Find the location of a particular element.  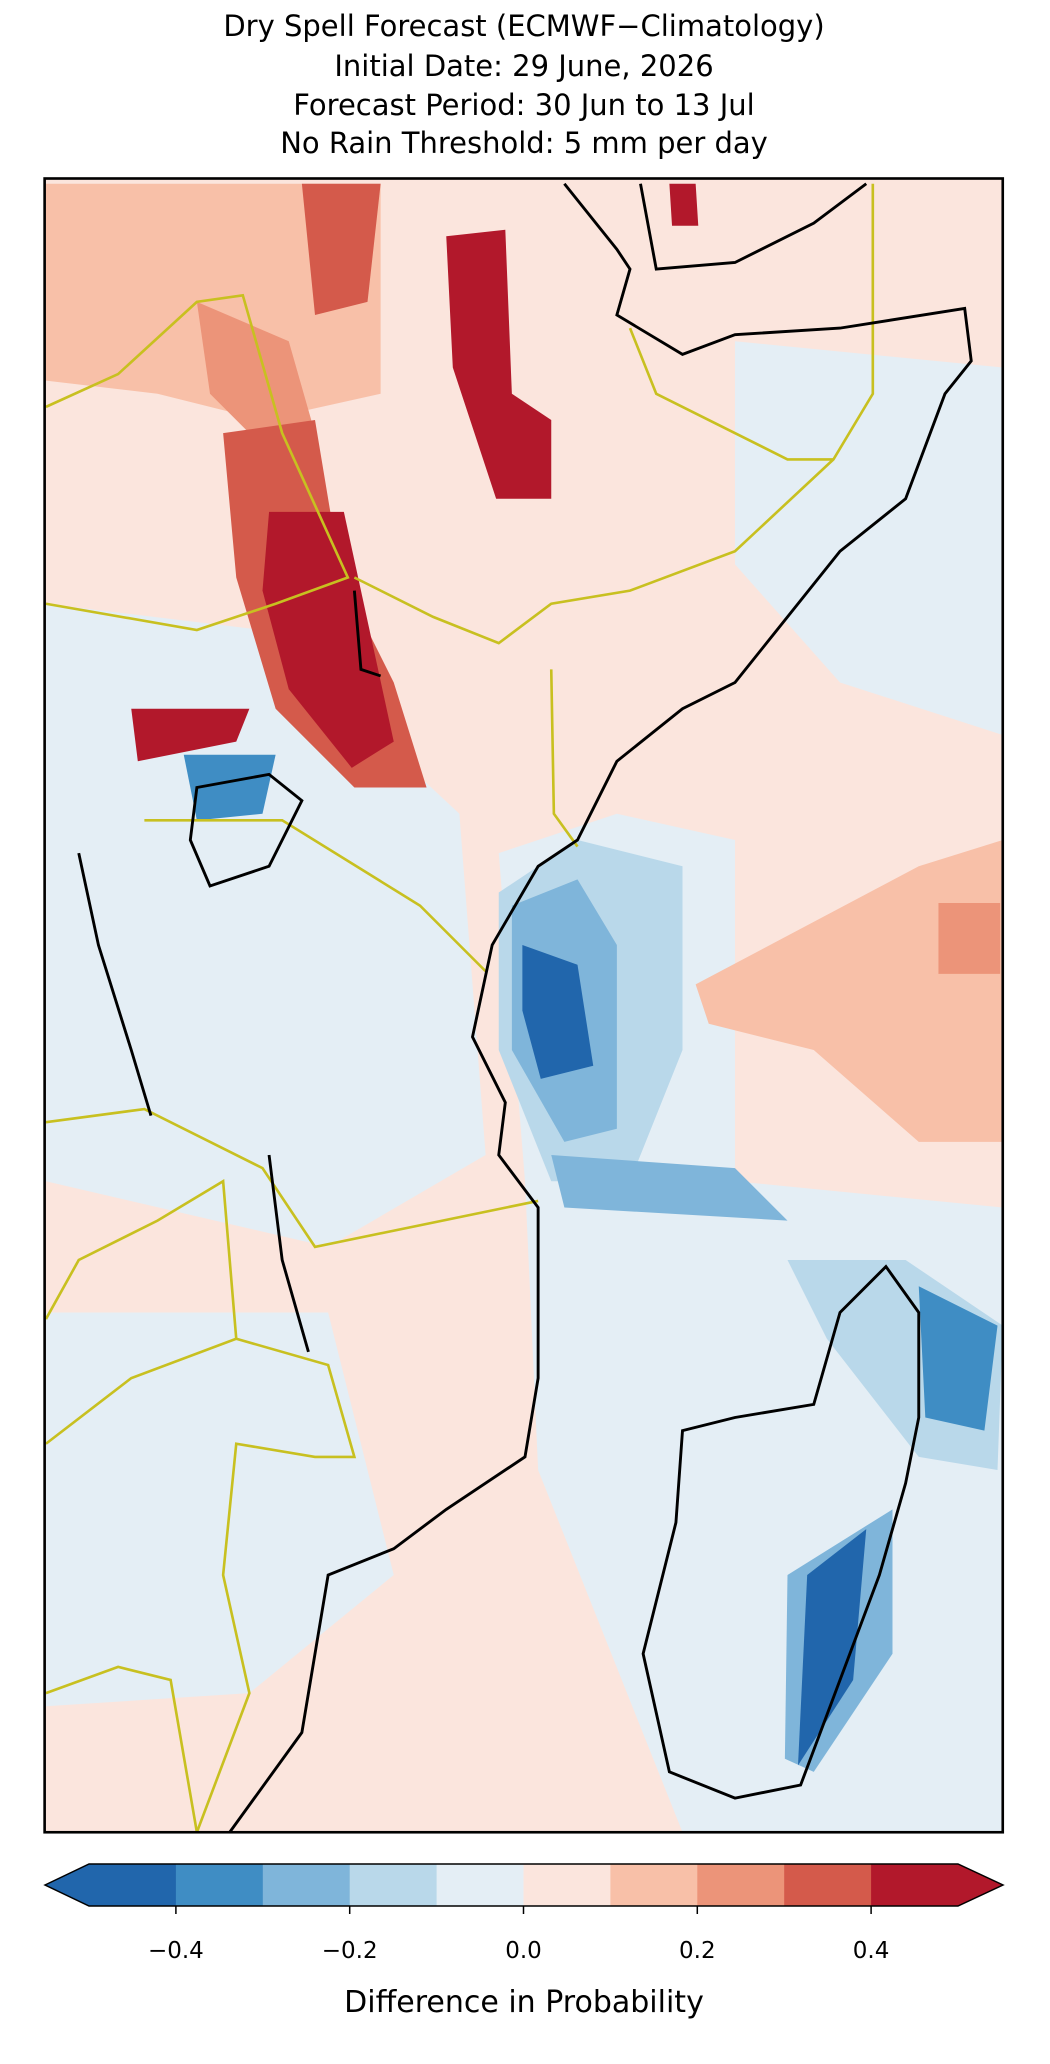

colorbar-tick-label: −0.2 is located at coordinates (350, 1951).